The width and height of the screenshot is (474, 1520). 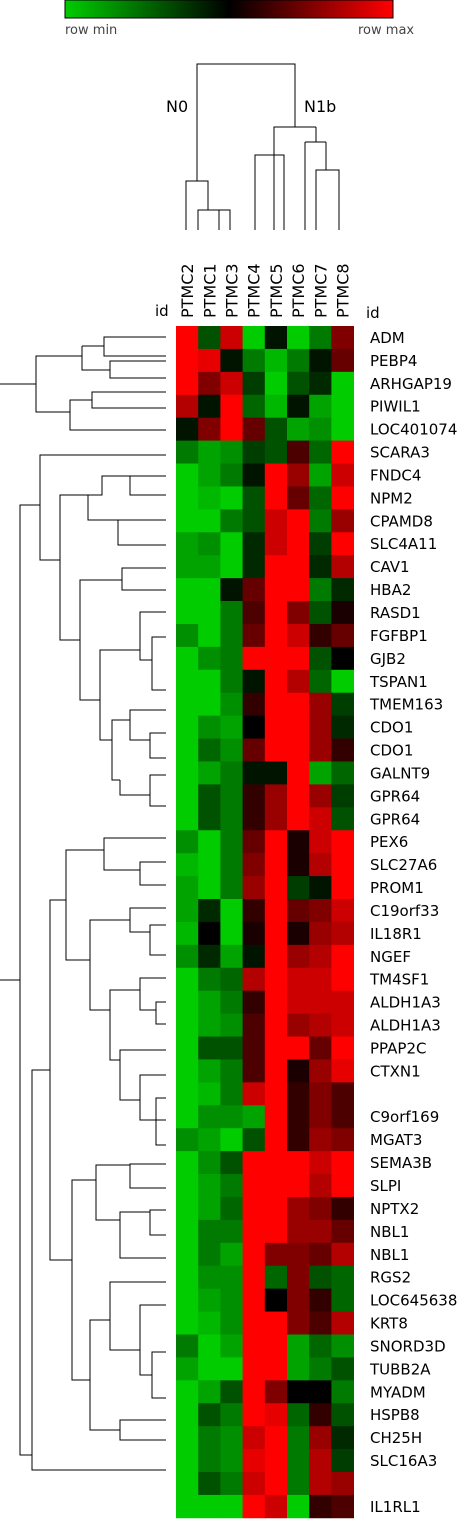 What do you see at coordinates (398, 1049) in the screenshot?
I see `row-label-ppap2c: PPAP2C` at bounding box center [398, 1049].